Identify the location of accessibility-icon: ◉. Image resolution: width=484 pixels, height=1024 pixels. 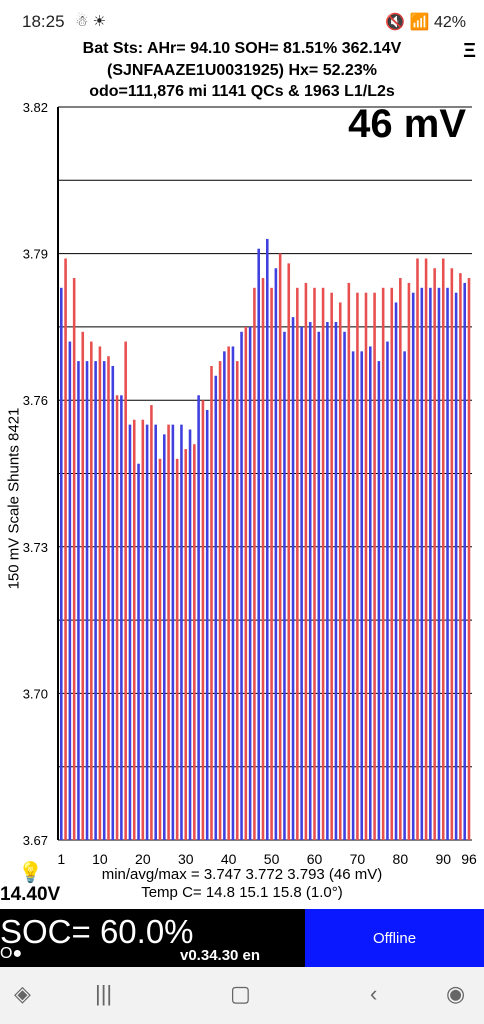
(456, 993).